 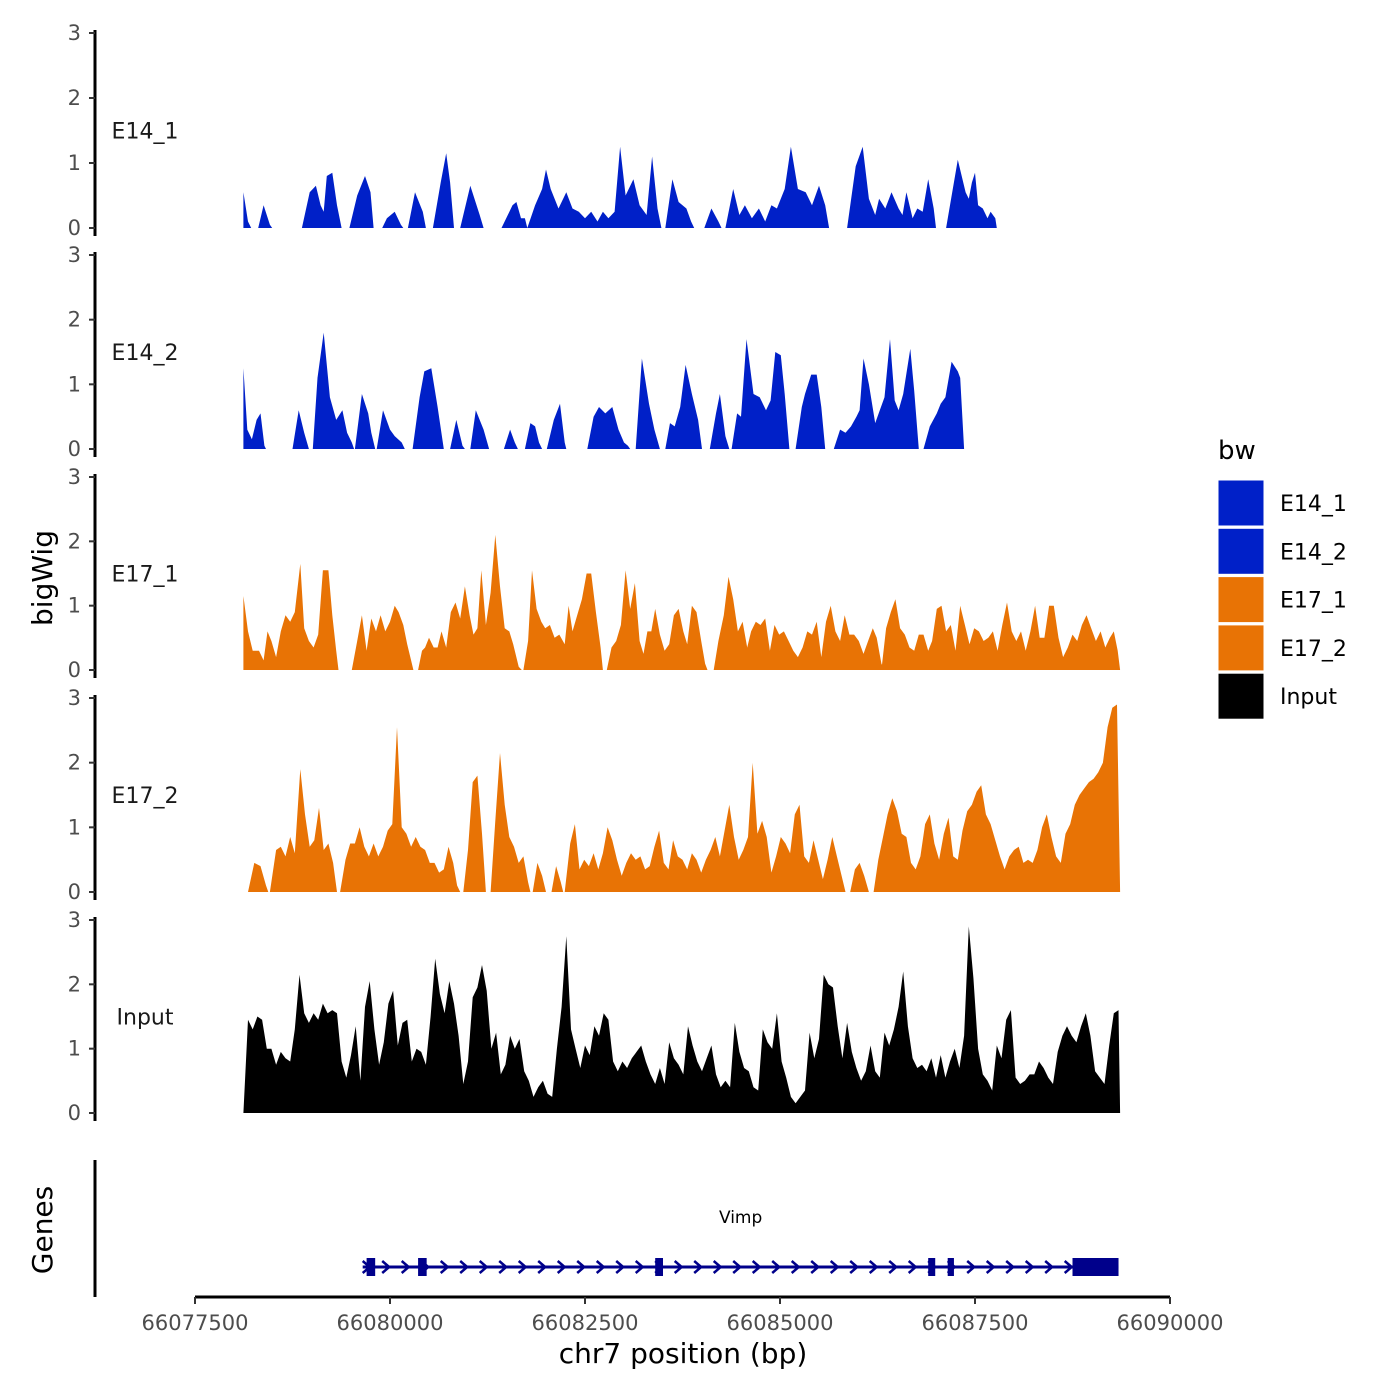 What do you see at coordinates (1313, 504) in the screenshot?
I see `legend-label: E14_1` at bounding box center [1313, 504].